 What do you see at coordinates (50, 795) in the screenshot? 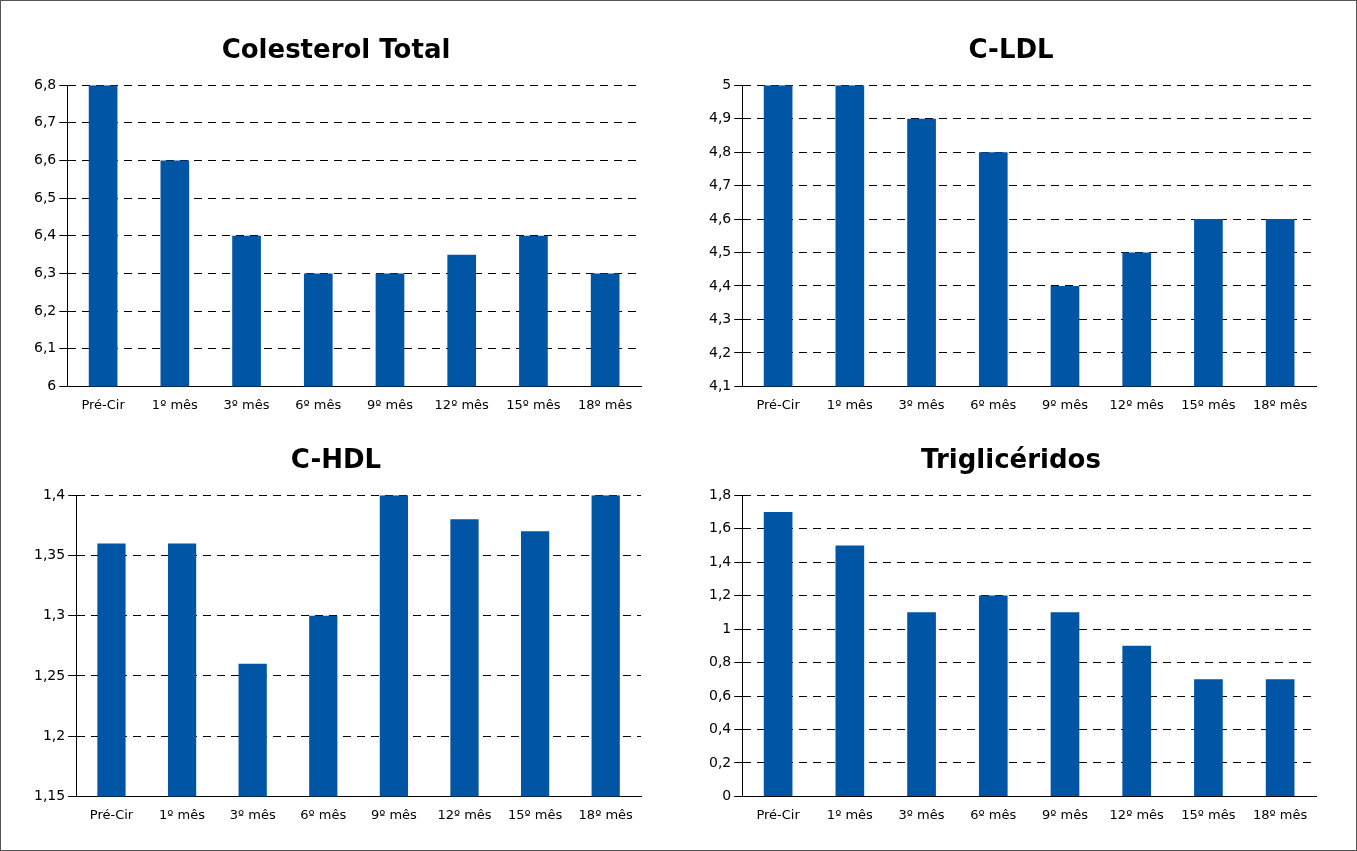
I see `y-tick-label: 1,15` at bounding box center [50, 795].